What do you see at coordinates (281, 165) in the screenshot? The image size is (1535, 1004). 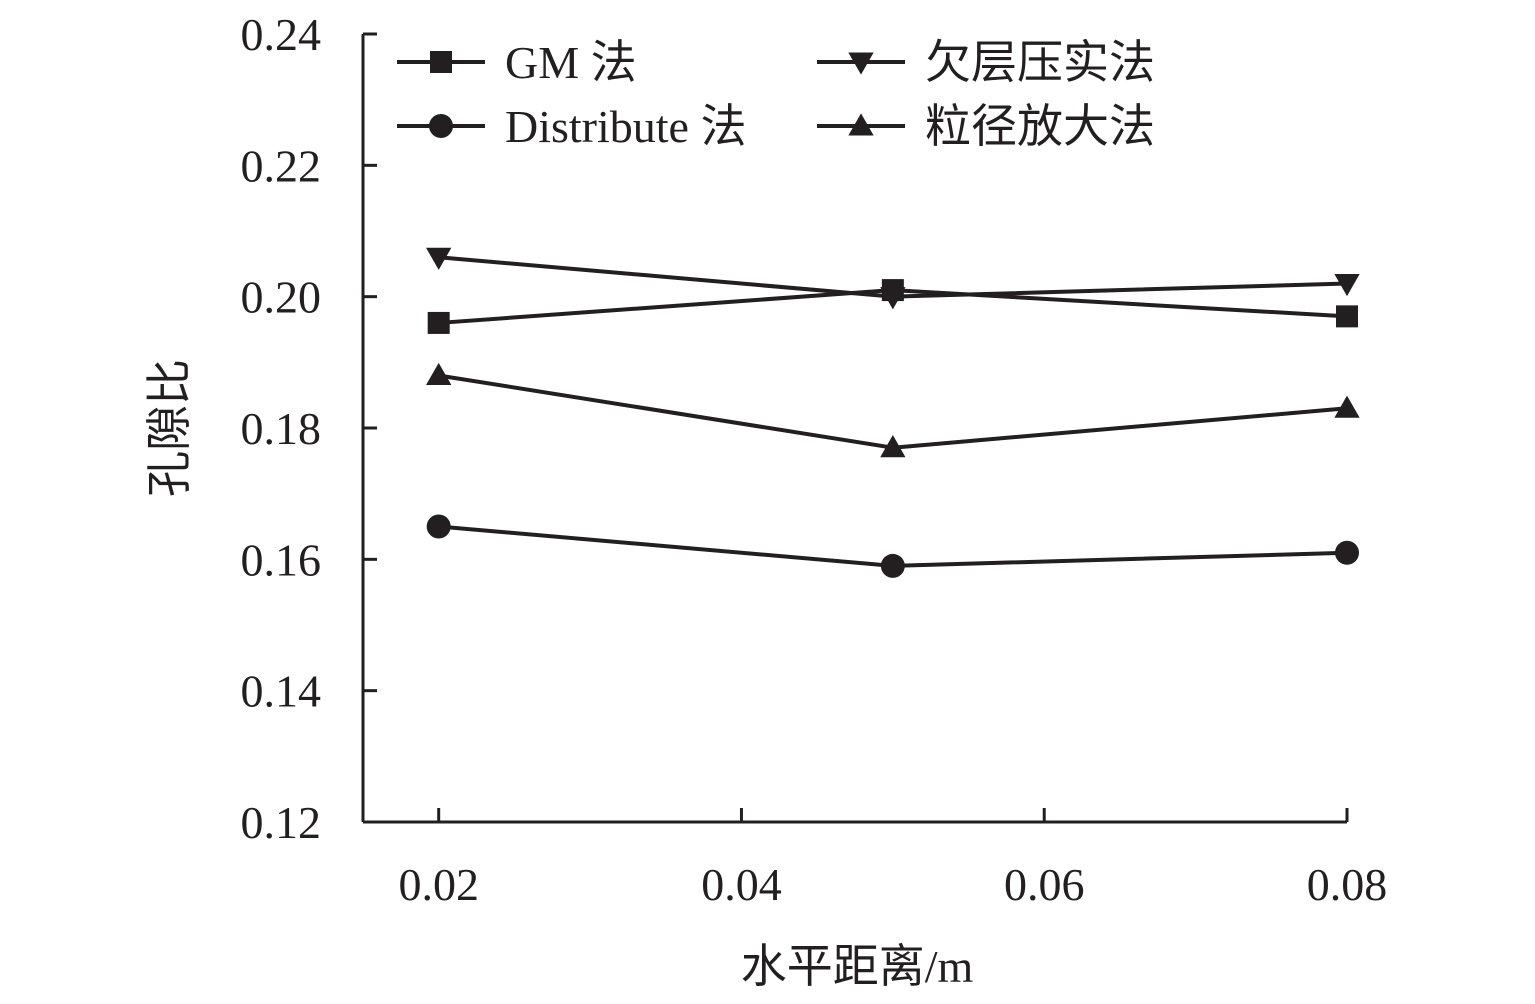 I see `y-tick-label: 0.22` at bounding box center [281, 165].